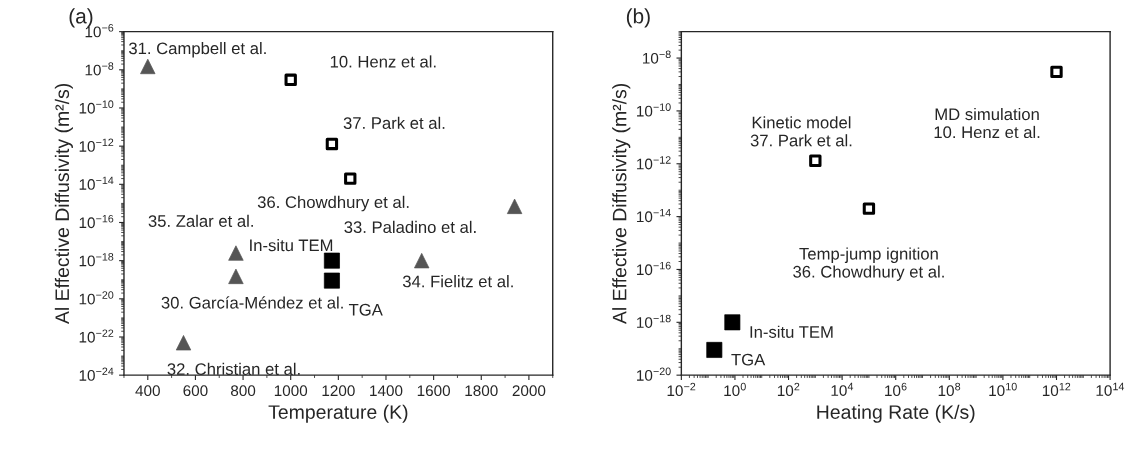  What do you see at coordinates (735, 389) in the screenshot?
I see `x-tick-label: 10$^{0}$` at bounding box center [735, 389].